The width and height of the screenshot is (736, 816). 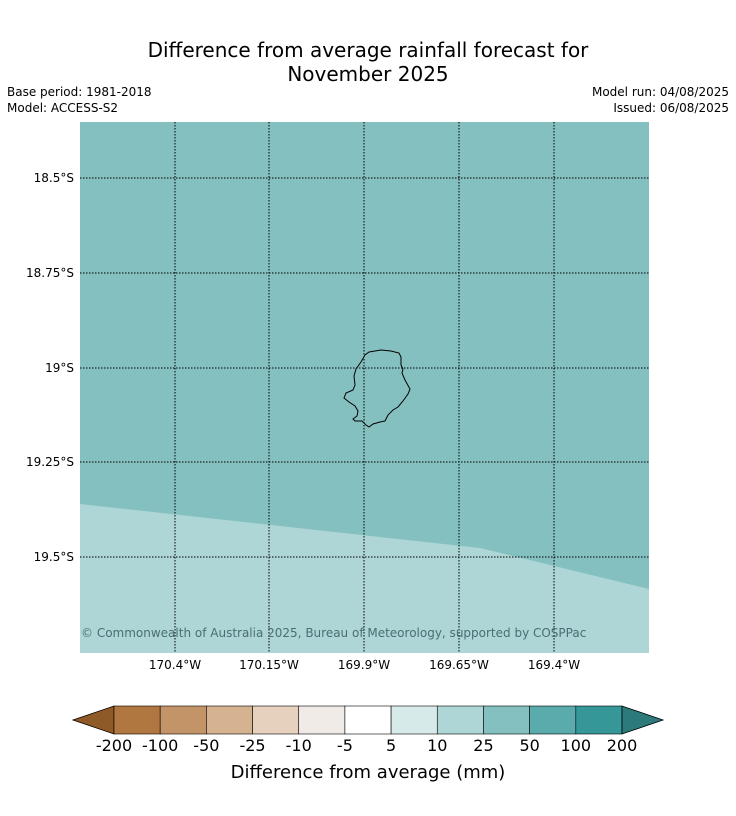 What do you see at coordinates (368, 772) in the screenshot?
I see `colorbar-title: Difference from average (mm)` at bounding box center [368, 772].